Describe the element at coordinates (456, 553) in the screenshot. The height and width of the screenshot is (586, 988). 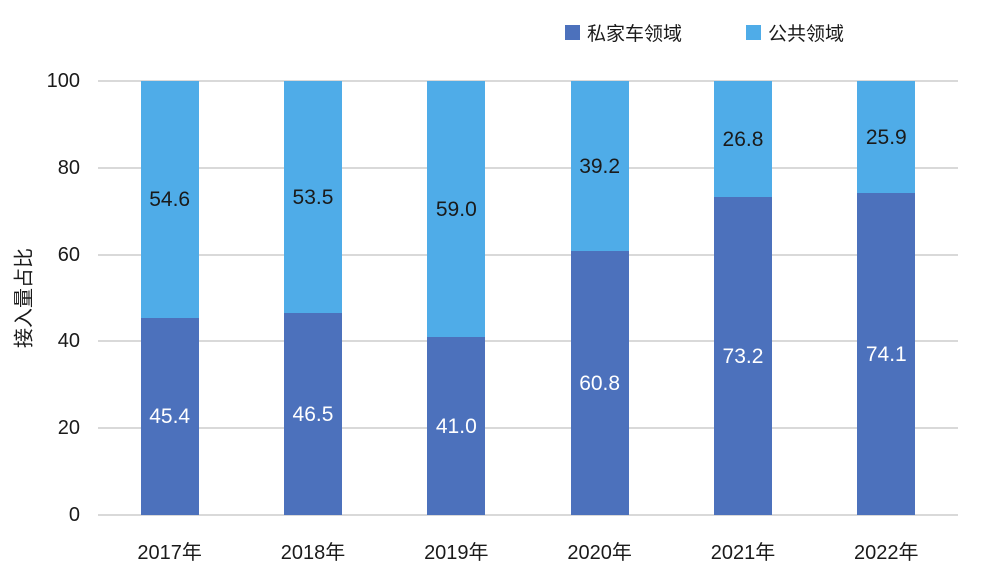
I see `x-axis-label: 2019年` at that location.